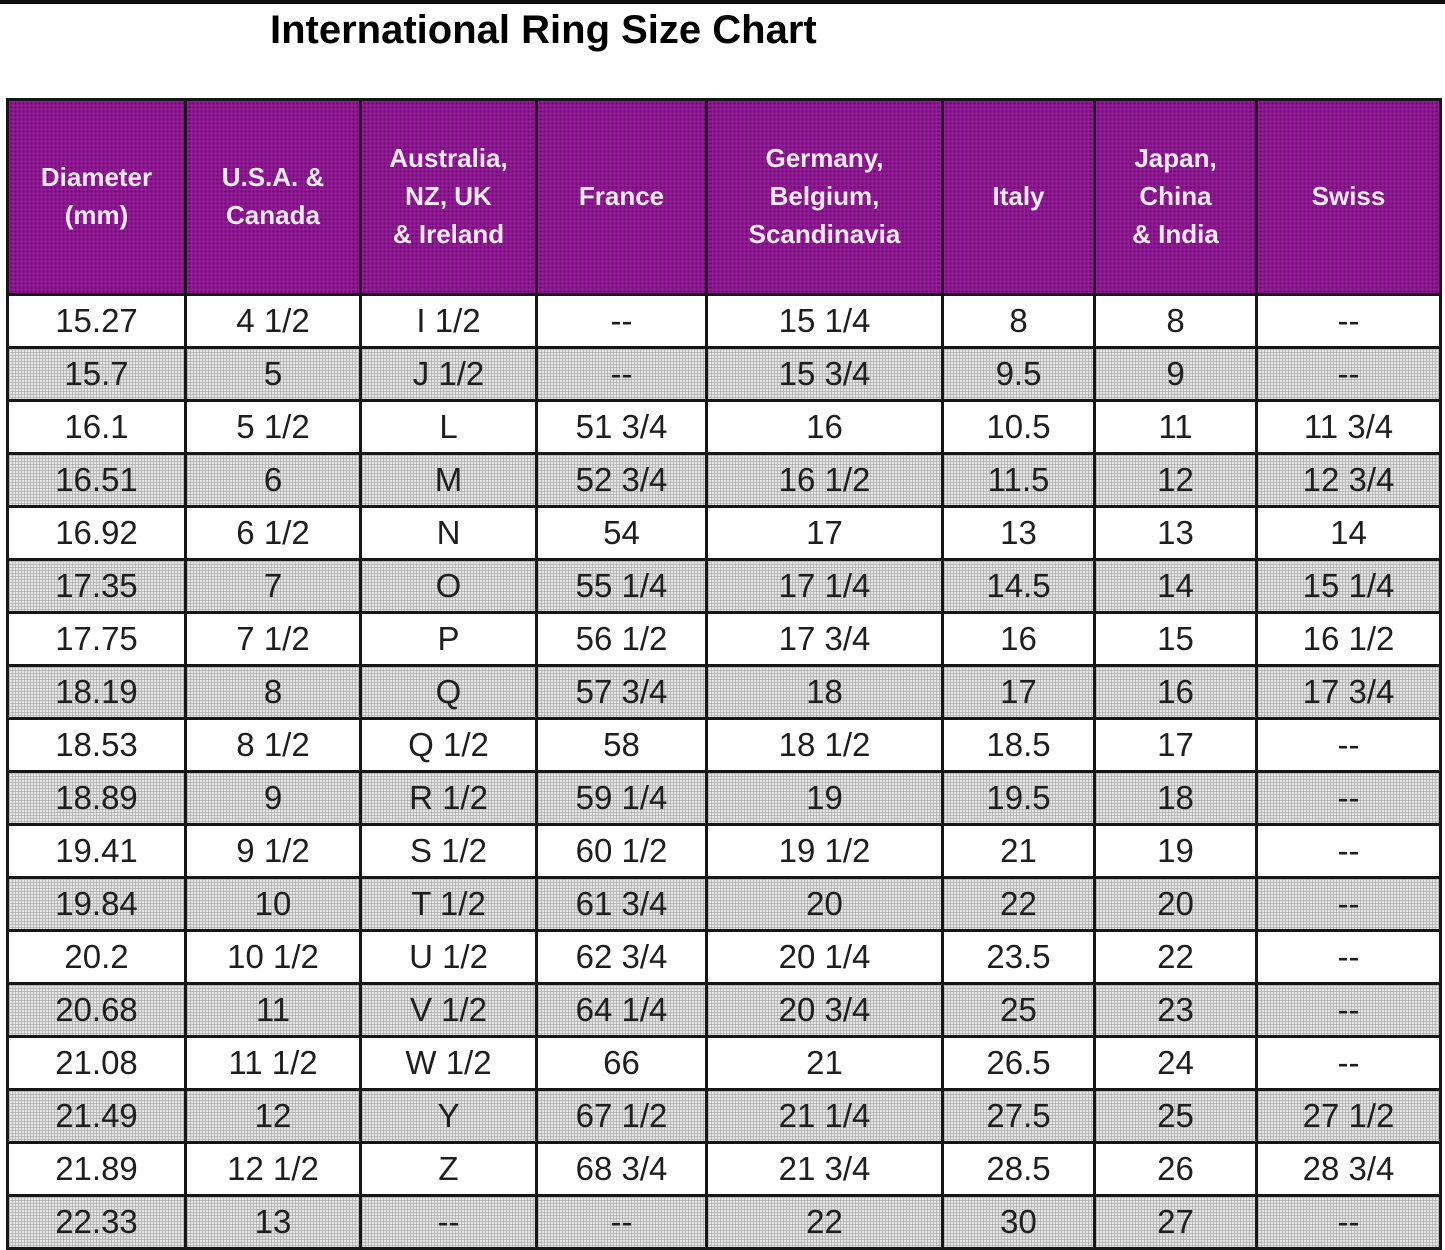 Image resolution: width=1445 pixels, height=1250 pixels. What do you see at coordinates (96, 904) in the screenshot?
I see `table-cell: 19.84` at bounding box center [96, 904].